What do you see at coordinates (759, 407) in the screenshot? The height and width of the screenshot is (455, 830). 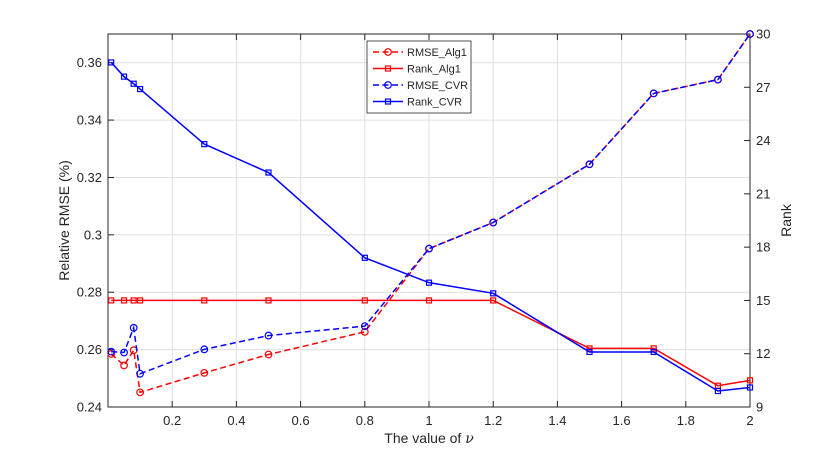 I see `y-right-tick-label: 9` at bounding box center [759, 407].